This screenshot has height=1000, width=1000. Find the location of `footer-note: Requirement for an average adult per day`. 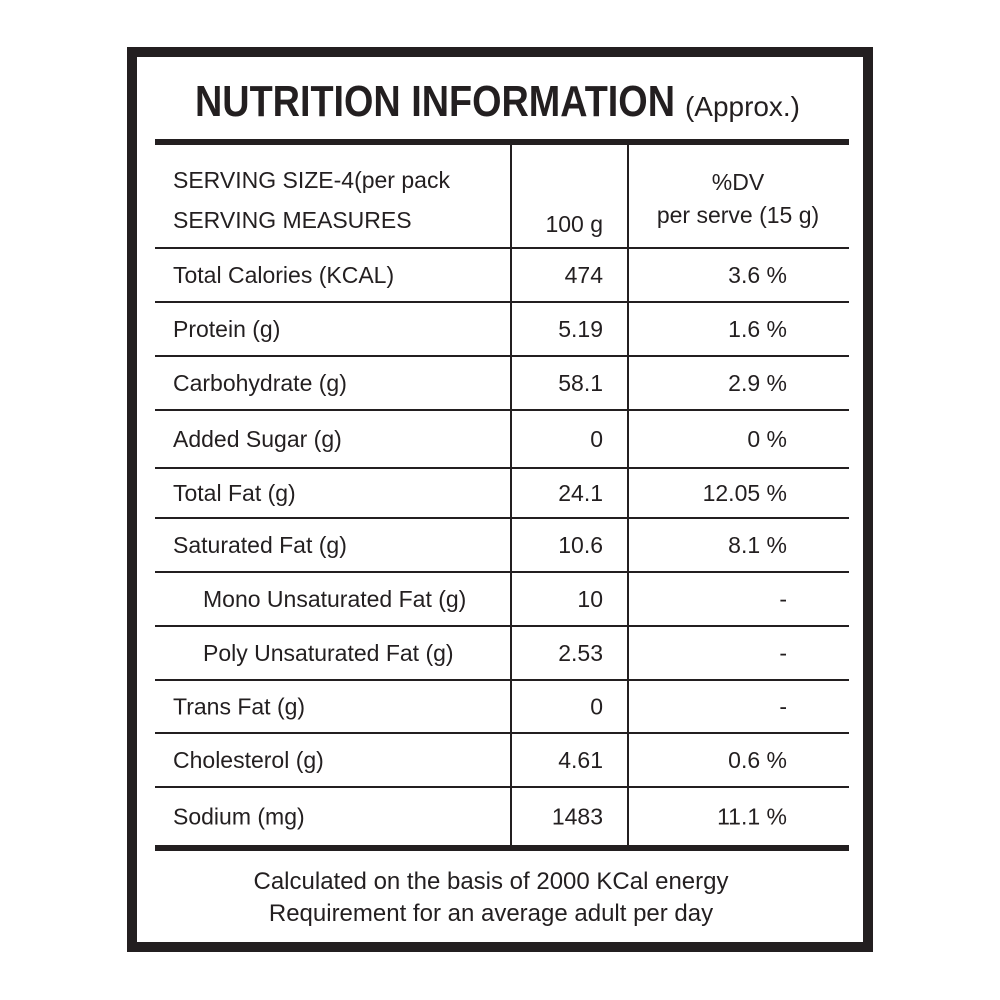

footer-note: Requirement for an average adult per day is located at coordinates (491, 913).